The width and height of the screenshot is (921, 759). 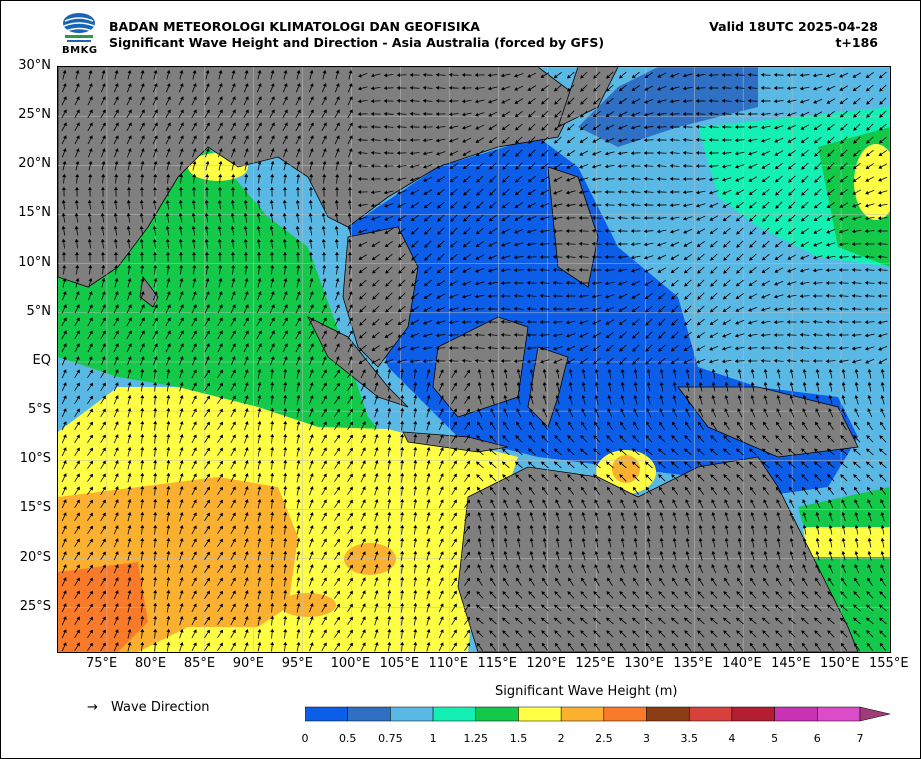 I want to click on longitude-label: 130°E, so click(x=644, y=663).